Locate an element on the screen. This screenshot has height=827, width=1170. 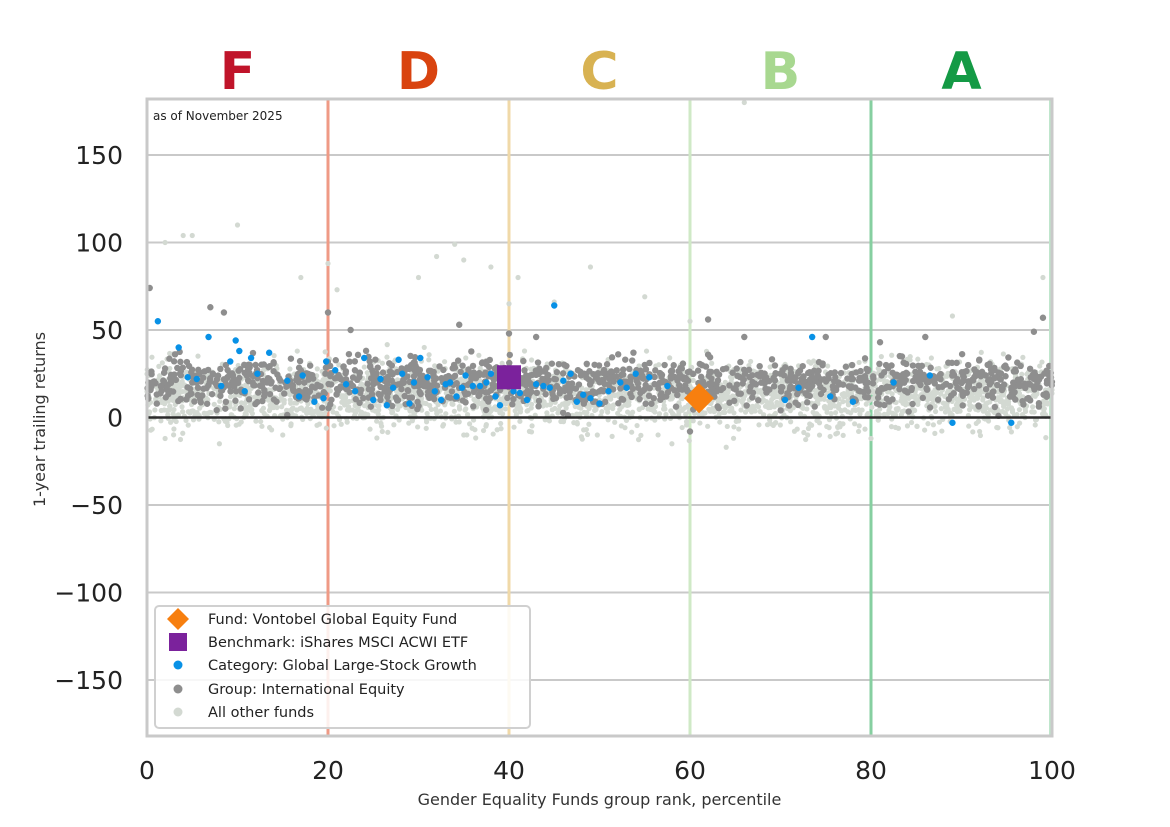
x-tick-label: 0 is located at coordinates (147, 770).